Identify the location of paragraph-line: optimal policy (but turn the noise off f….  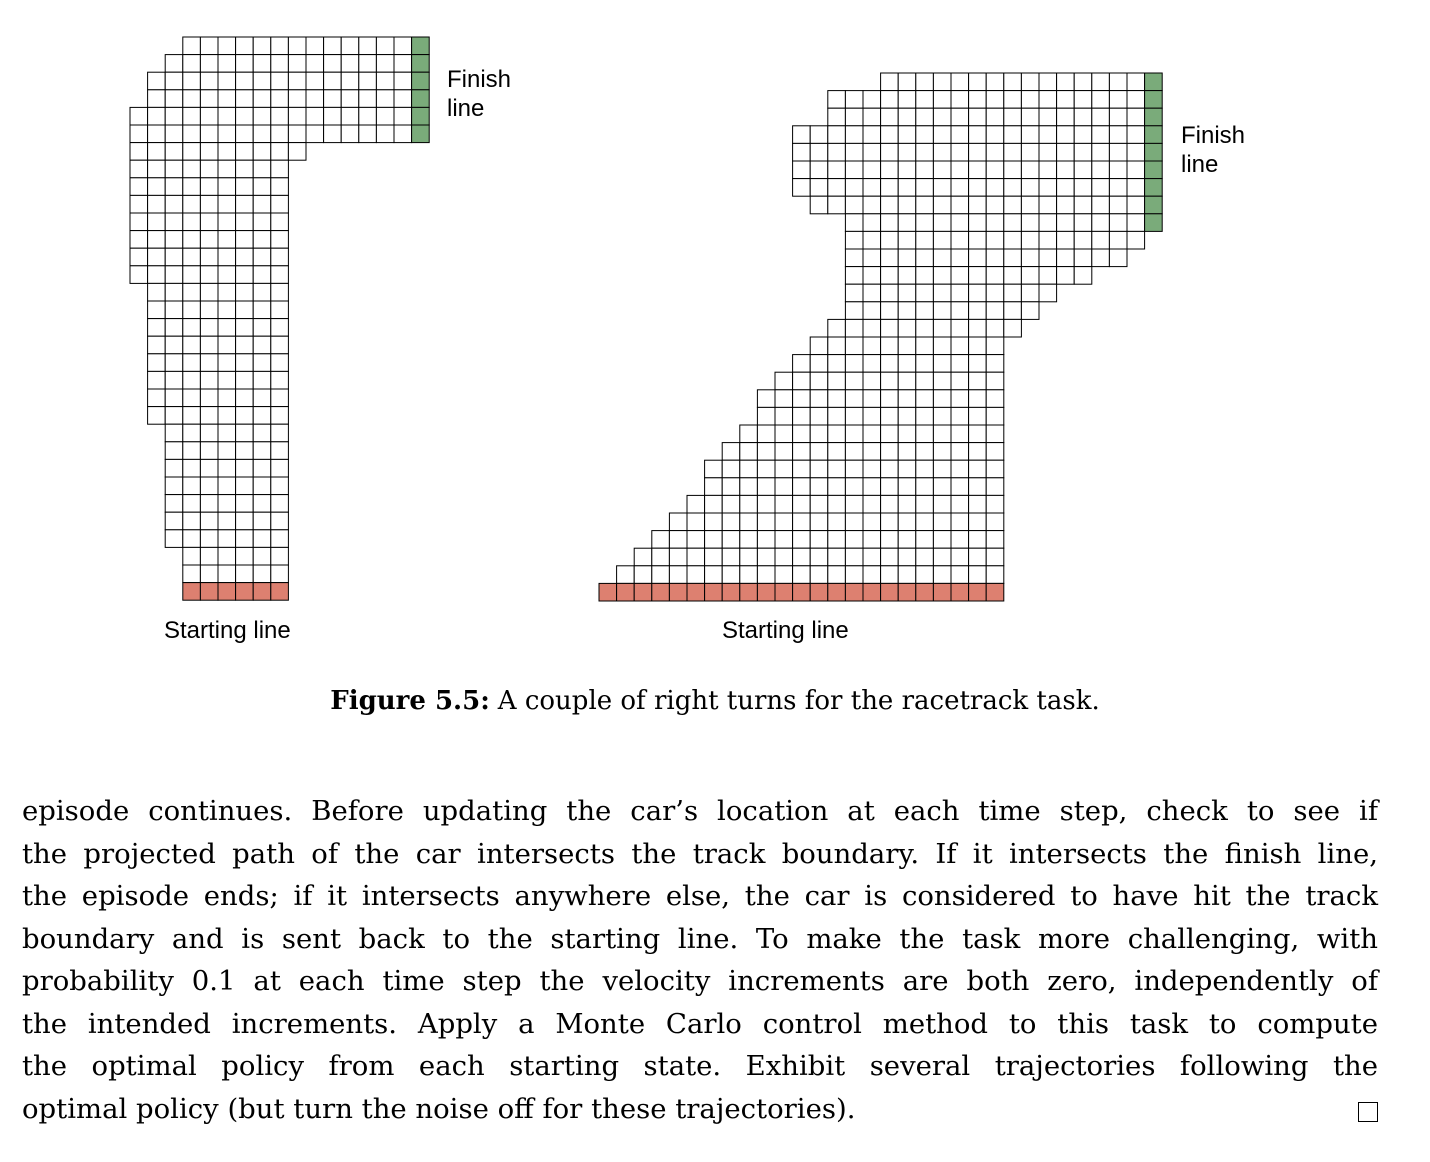
(439, 1108).